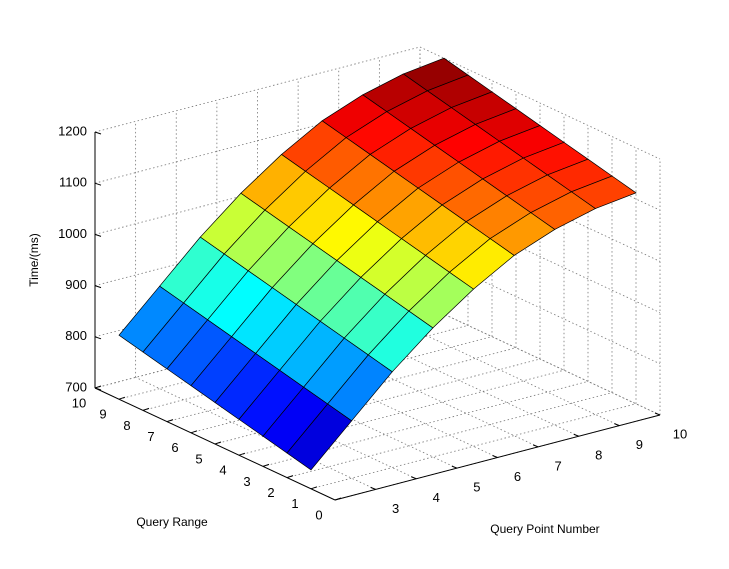 The image size is (729, 569). Describe the element at coordinates (126, 425) in the screenshot. I see `y-tick-label: 8` at that location.